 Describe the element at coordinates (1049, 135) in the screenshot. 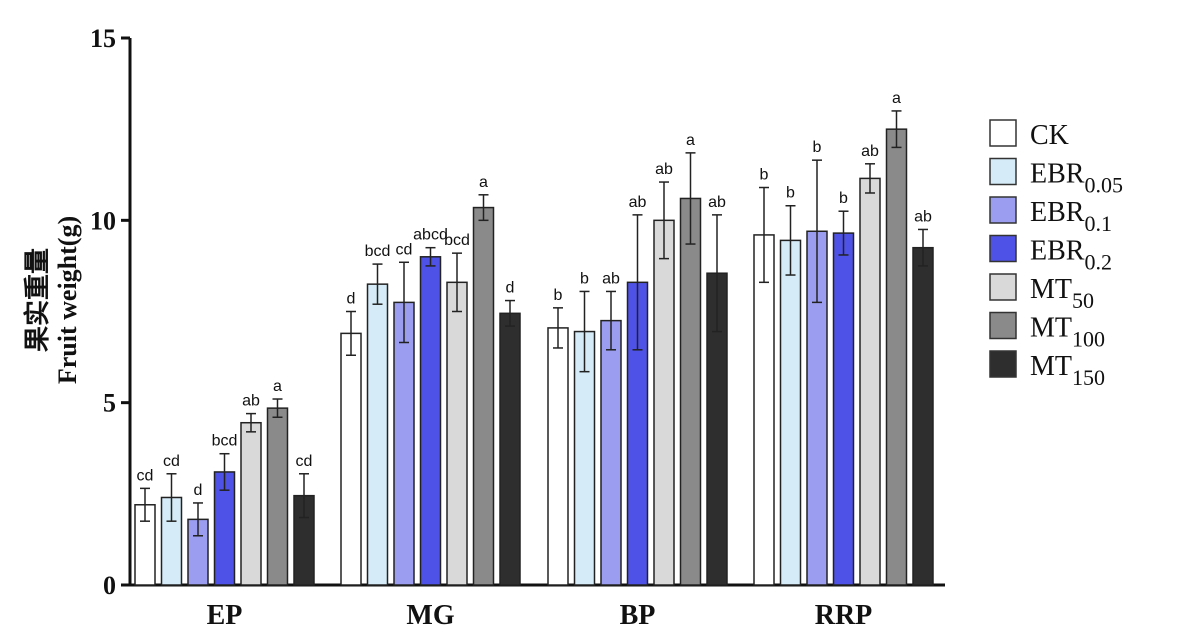

I see `legend-entry: CK` at that location.